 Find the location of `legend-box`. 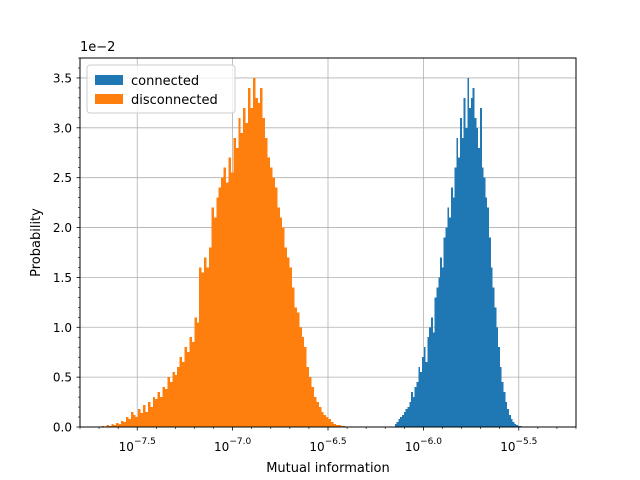

legend-box is located at coordinates (161, 89).